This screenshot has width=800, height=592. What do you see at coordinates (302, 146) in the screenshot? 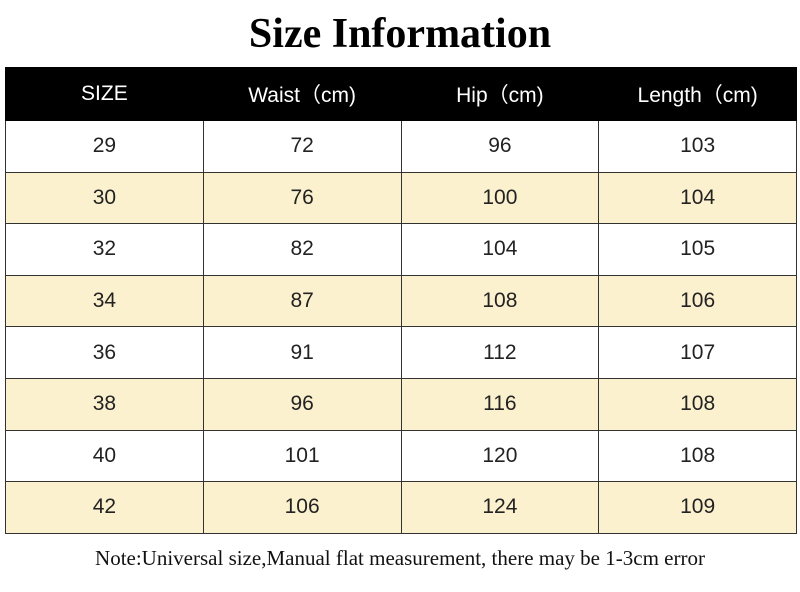
I see `table-cell: 72` at bounding box center [302, 146].